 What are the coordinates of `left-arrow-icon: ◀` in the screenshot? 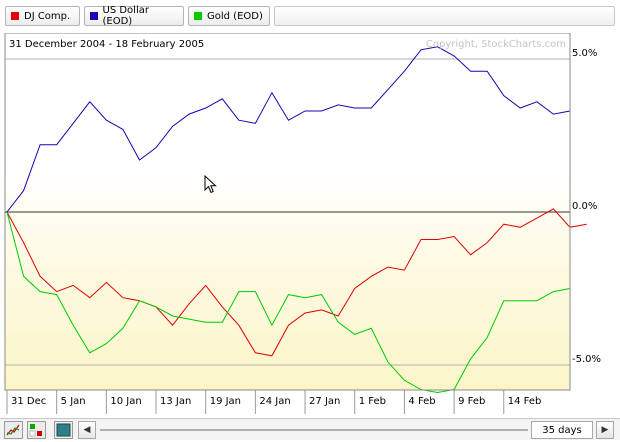 It's located at (87, 430).